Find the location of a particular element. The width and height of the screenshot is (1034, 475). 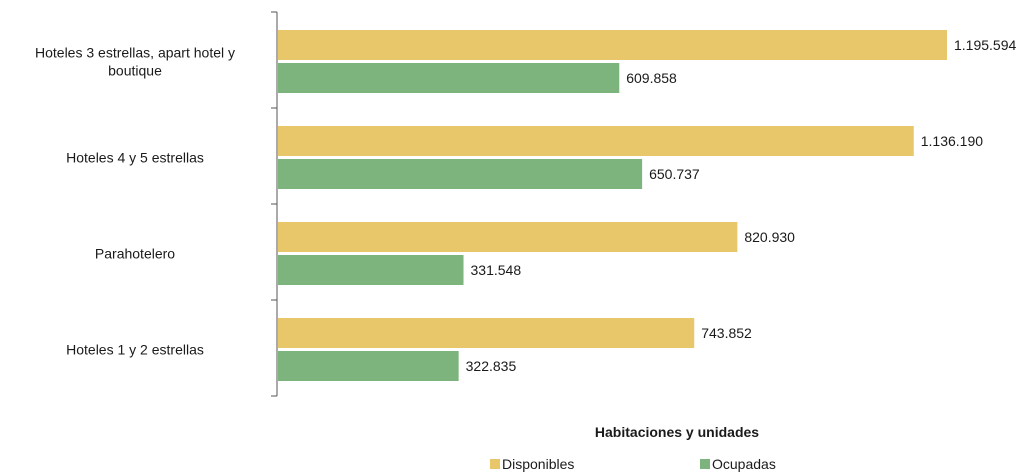

value-label: 322.835 is located at coordinates (491, 366).